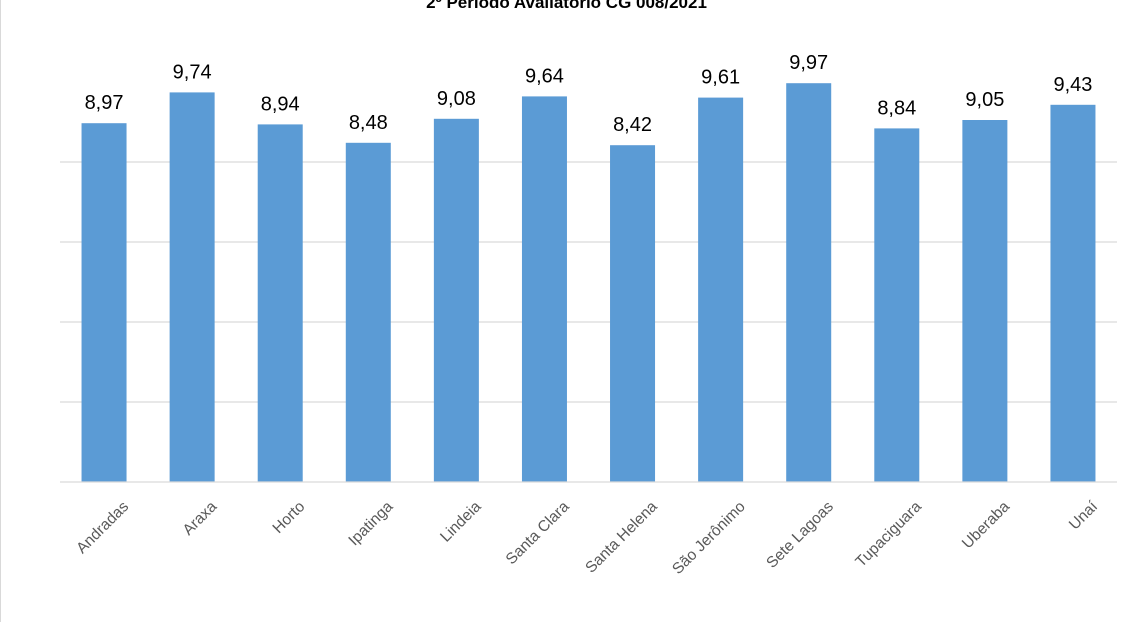 This screenshot has height=623, width=1133. What do you see at coordinates (200, 518) in the screenshot?
I see `category-tick-label: Araxa` at bounding box center [200, 518].